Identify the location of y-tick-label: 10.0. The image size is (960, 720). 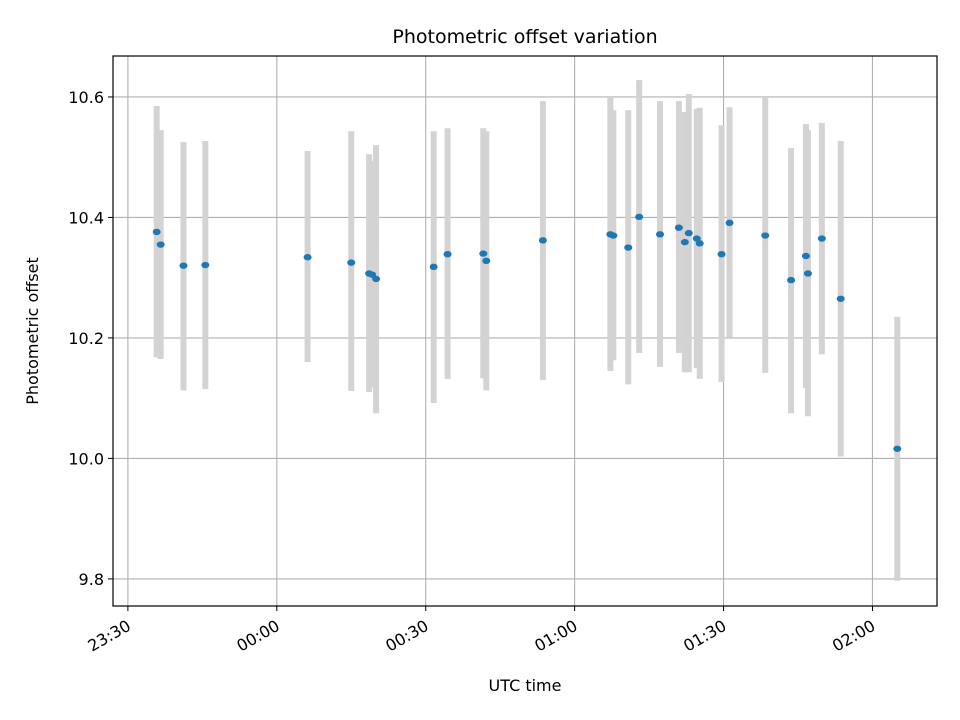
(86, 458).